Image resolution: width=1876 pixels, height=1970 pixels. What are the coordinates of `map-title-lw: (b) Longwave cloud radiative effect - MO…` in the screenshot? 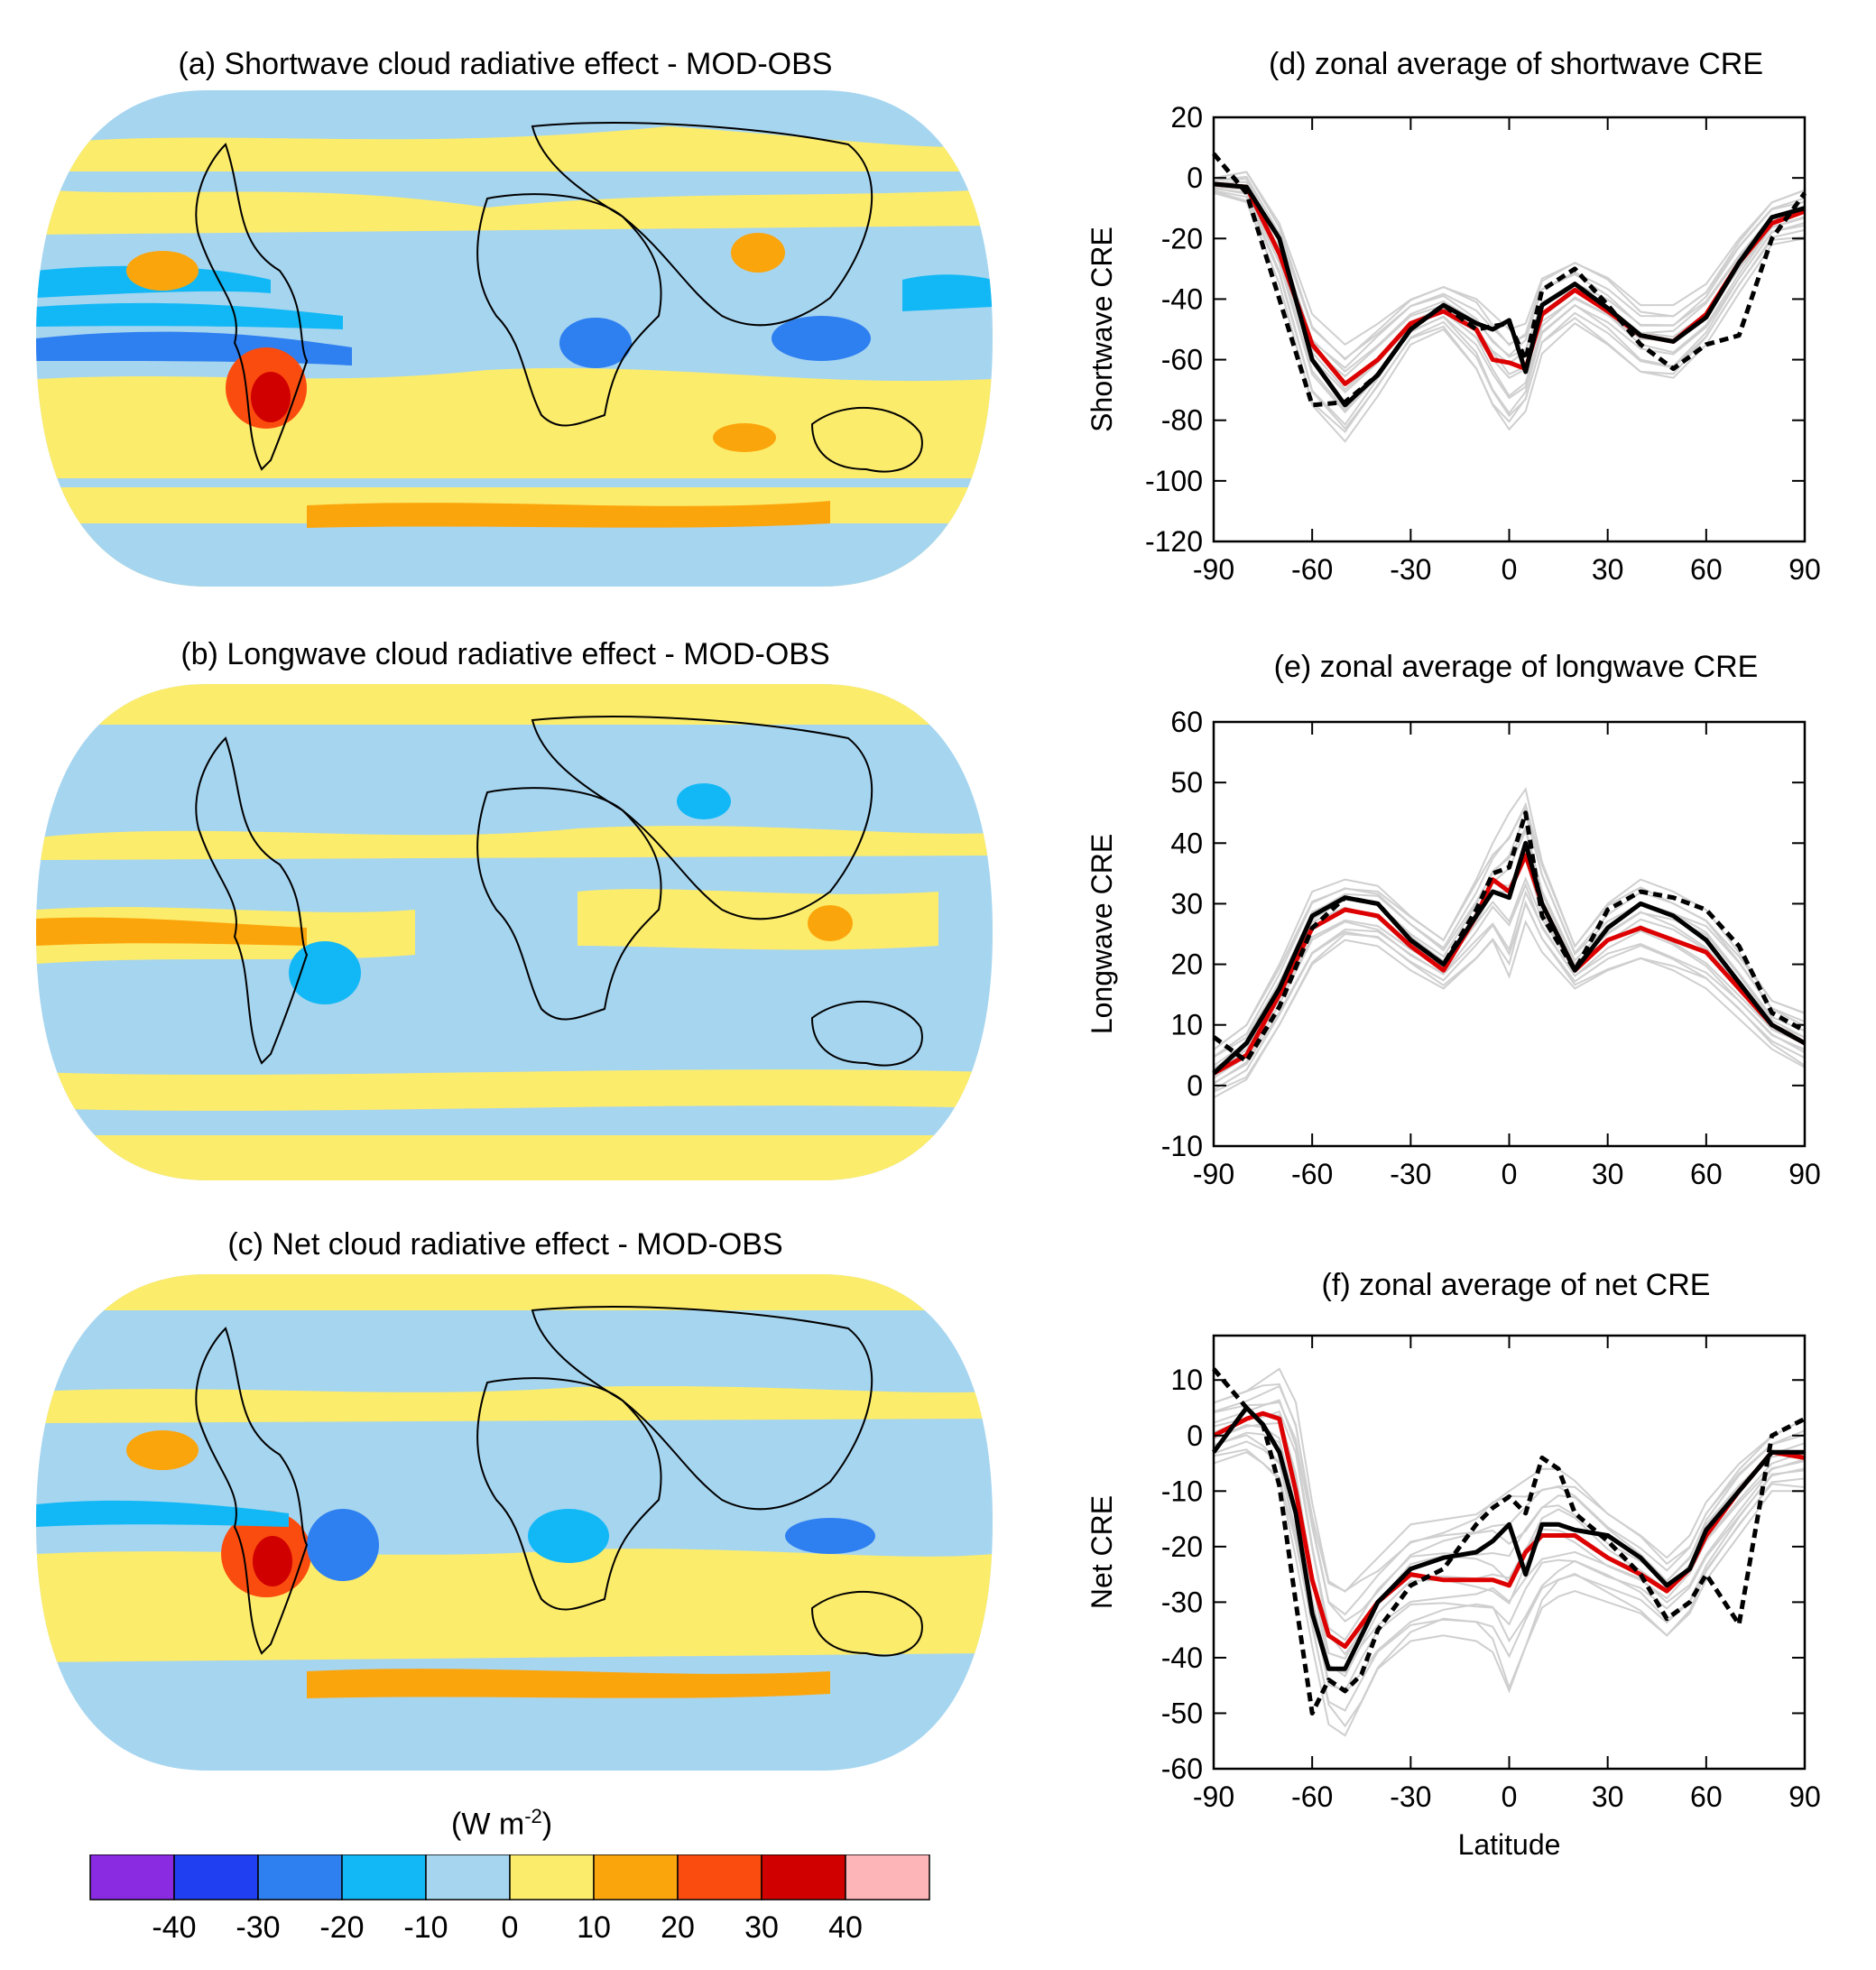 It's located at (505, 654).